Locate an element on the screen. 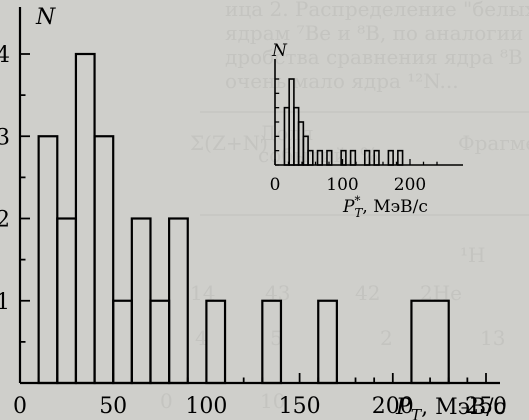 The image size is (529, 420). main-x-tick-label: 250 is located at coordinates (486, 406).